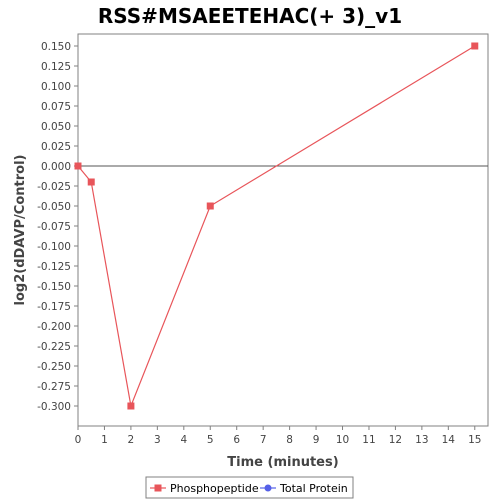 Image resolution: width=500 pixels, height=500 pixels. I want to click on x-tick-label: 0, so click(78, 440).